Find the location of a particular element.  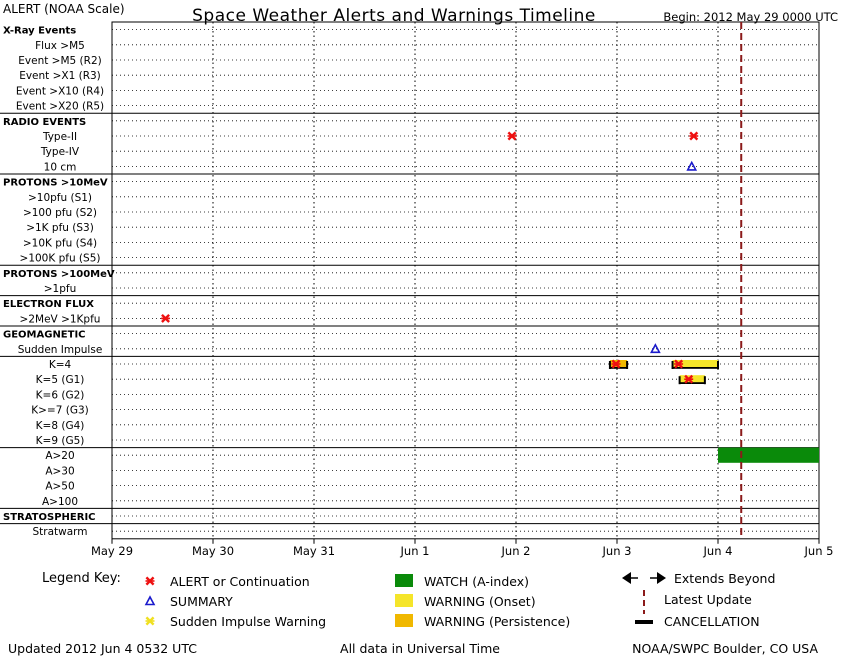

row-label: Event >X10 (R4) is located at coordinates (60, 91).